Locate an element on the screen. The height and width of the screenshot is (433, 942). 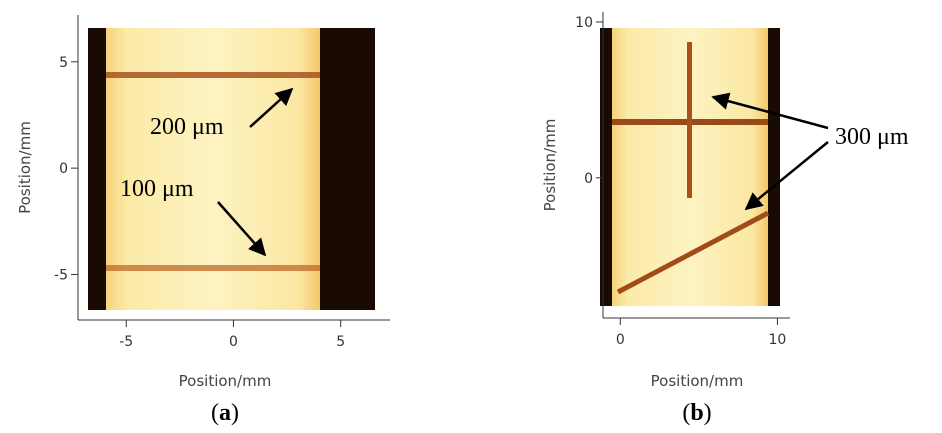
caption-part: a is located at coordinates (225, 413).